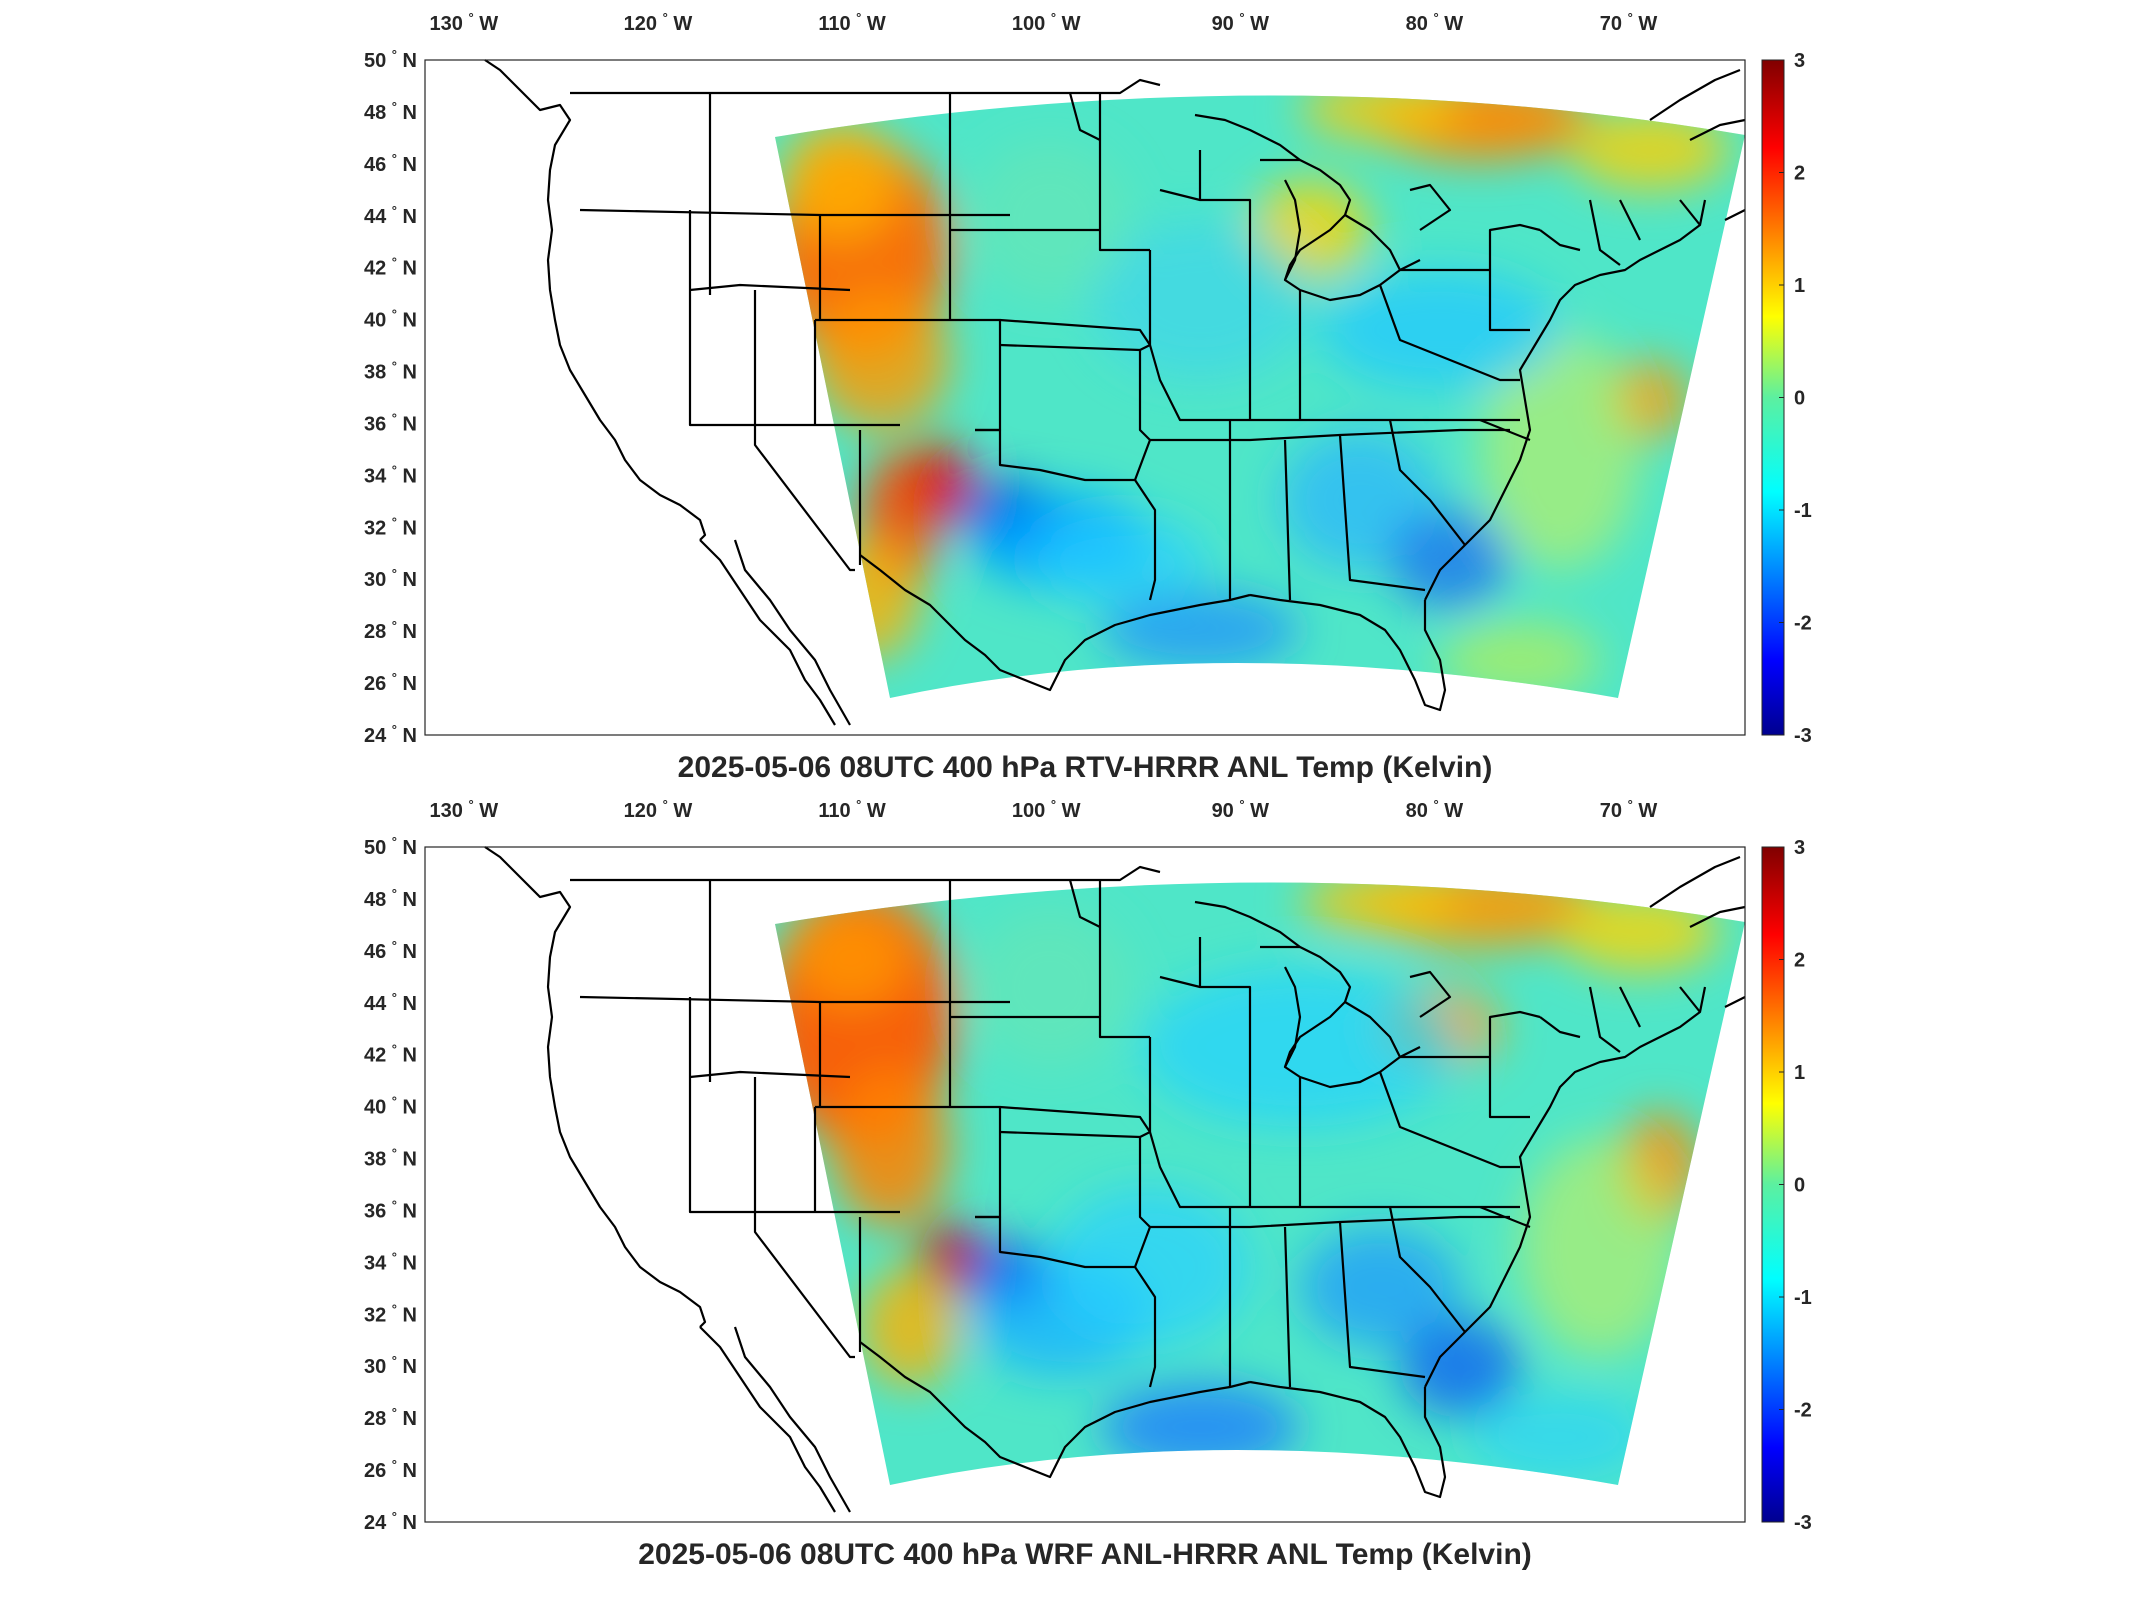 This screenshot has height=1605, width=2133. What do you see at coordinates (464, 22) in the screenshot?
I see `lon-tick-label: 130 ° W` at bounding box center [464, 22].